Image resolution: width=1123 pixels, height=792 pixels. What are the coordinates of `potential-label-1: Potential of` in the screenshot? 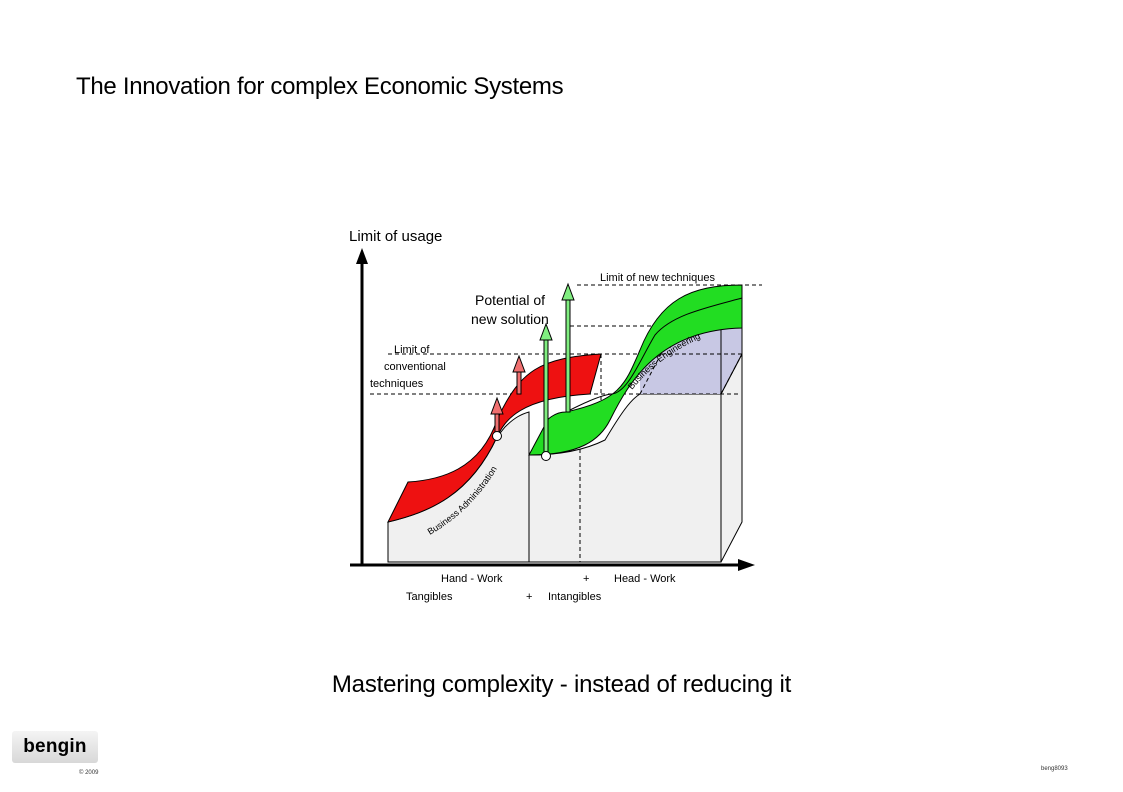 It's located at (510, 300).